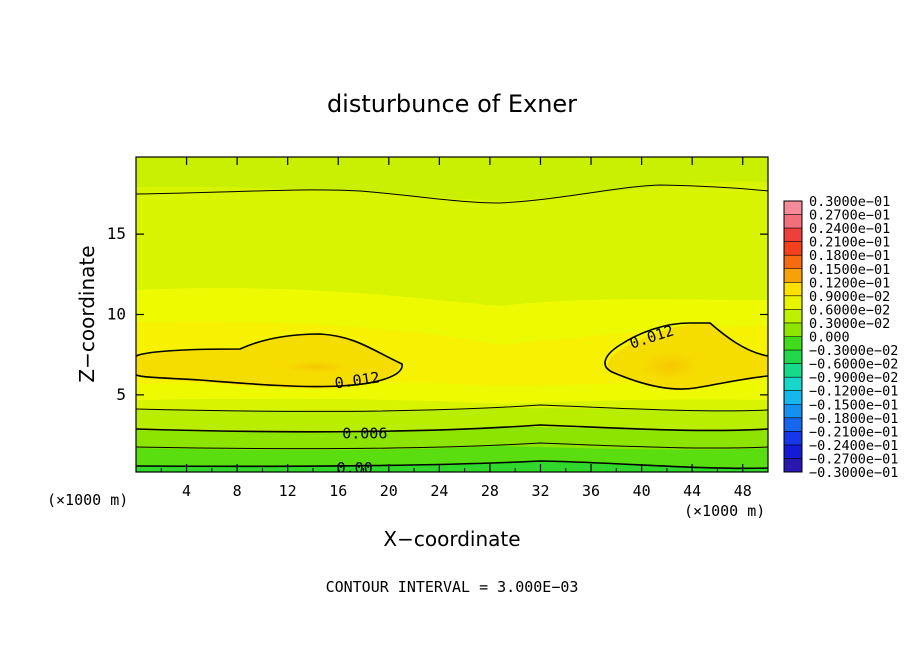 The width and height of the screenshot is (904, 654). I want to click on color-bar-label: 0.1800e−01, so click(849, 256).